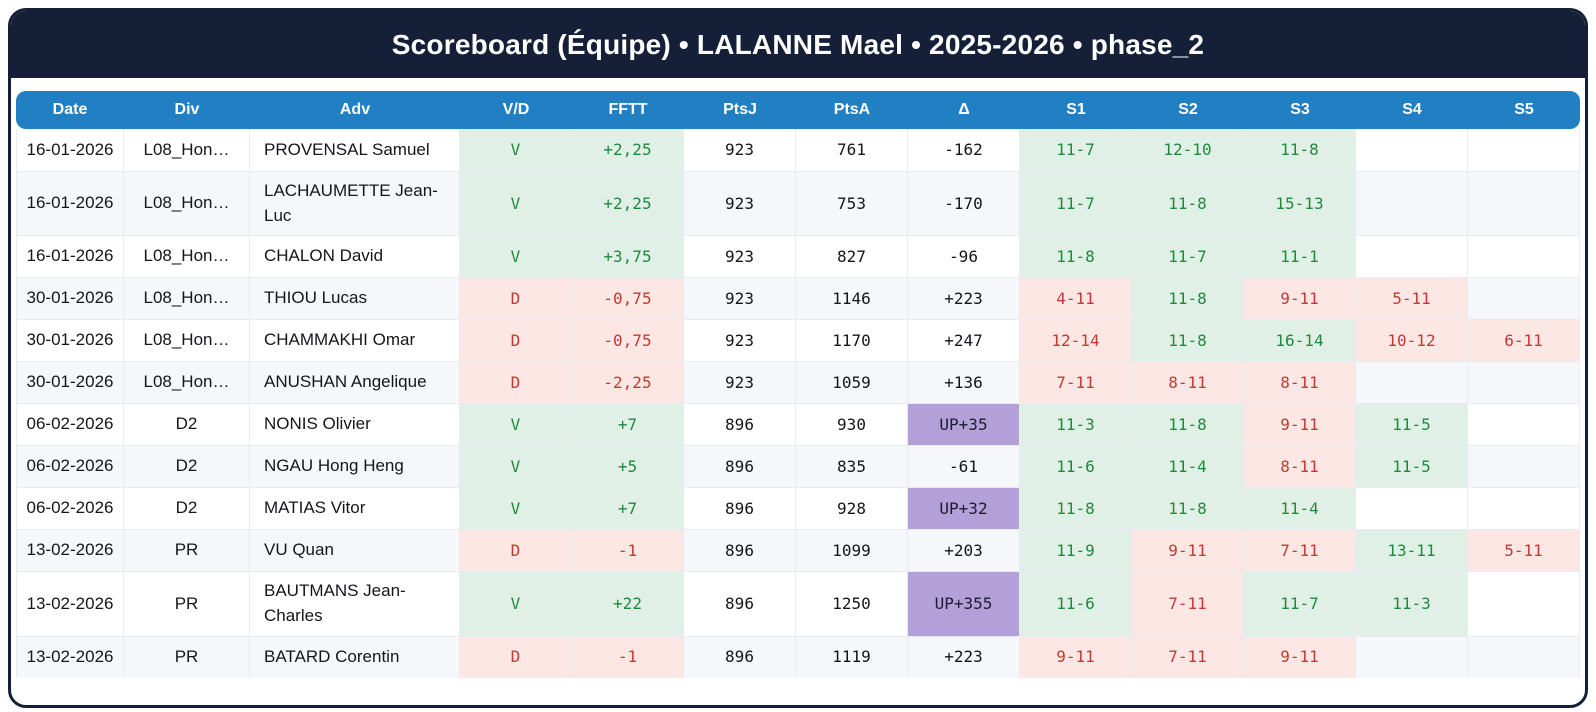 The width and height of the screenshot is (1596, 712). What do you see at coordinates (70, 298) in the screenshot?
I see `date-cell: 30-01-2026` at bounding box center [70, 298].